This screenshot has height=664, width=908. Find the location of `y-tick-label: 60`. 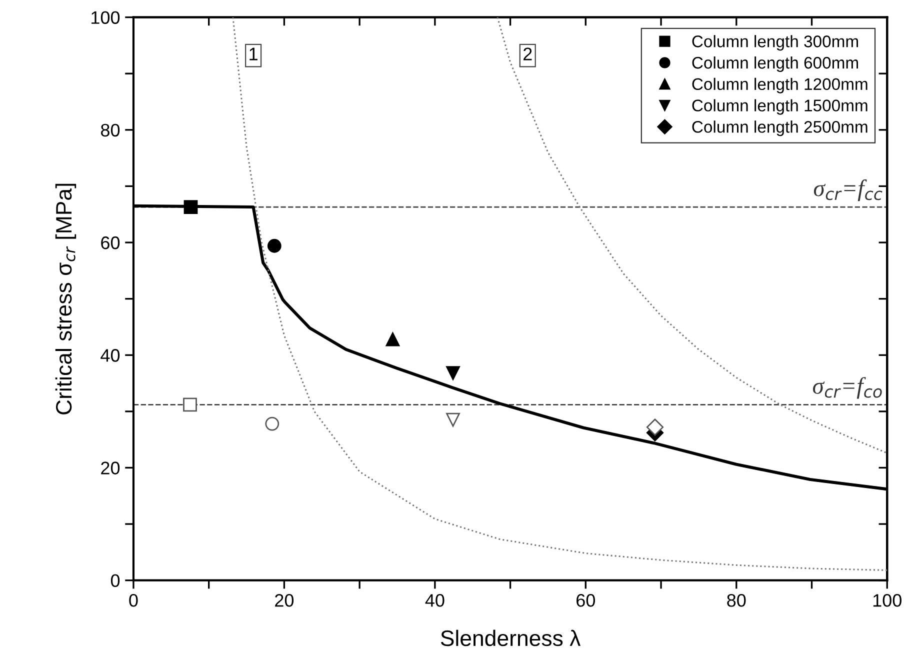

y-tick-label: 60 is located at coordinates (110, 243).